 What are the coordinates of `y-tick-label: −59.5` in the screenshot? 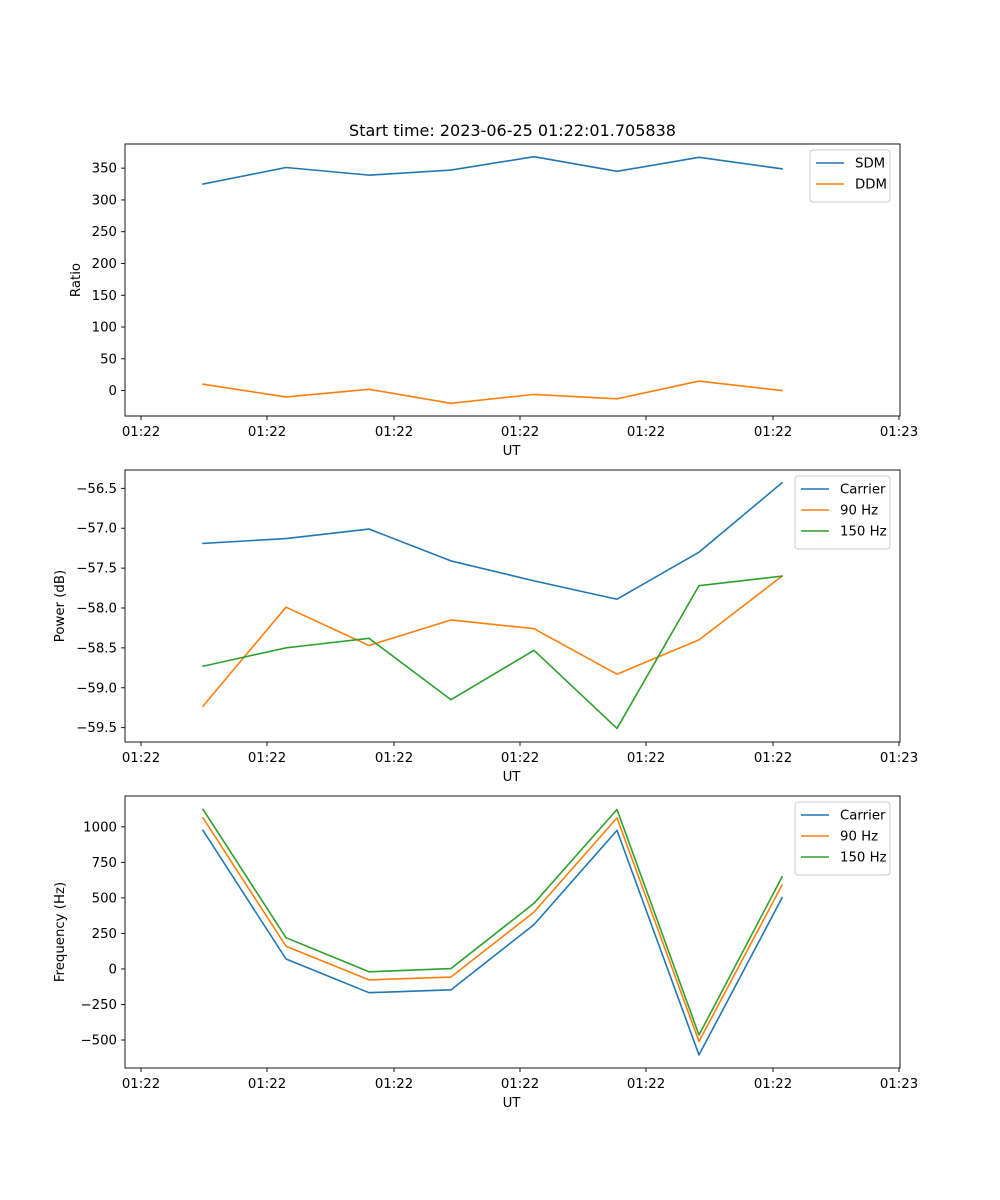 It's located at (96, 728).